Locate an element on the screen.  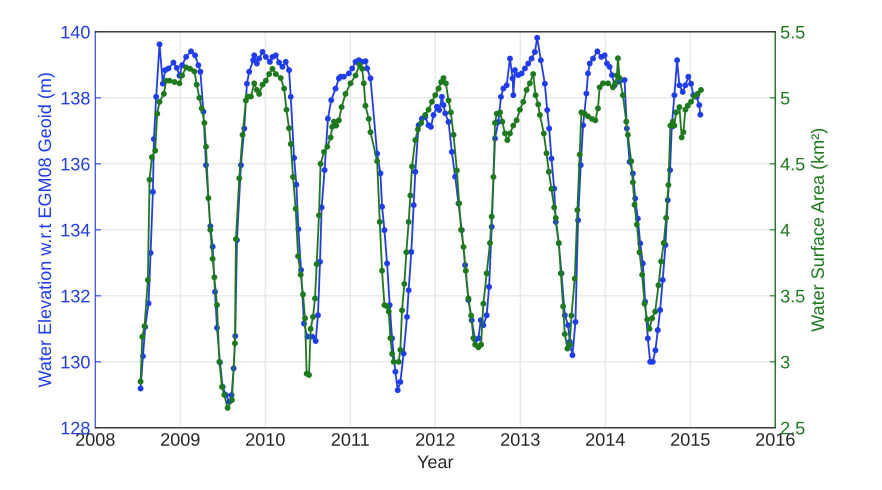
x-tick-label: 2016 is located at coordinates (775, 439).